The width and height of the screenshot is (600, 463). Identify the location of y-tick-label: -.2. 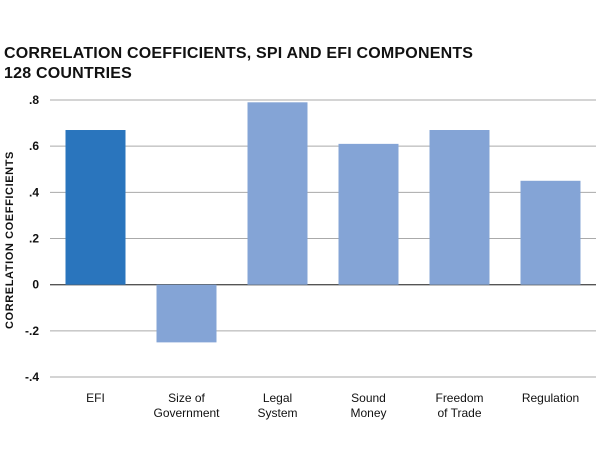
(32, 331).